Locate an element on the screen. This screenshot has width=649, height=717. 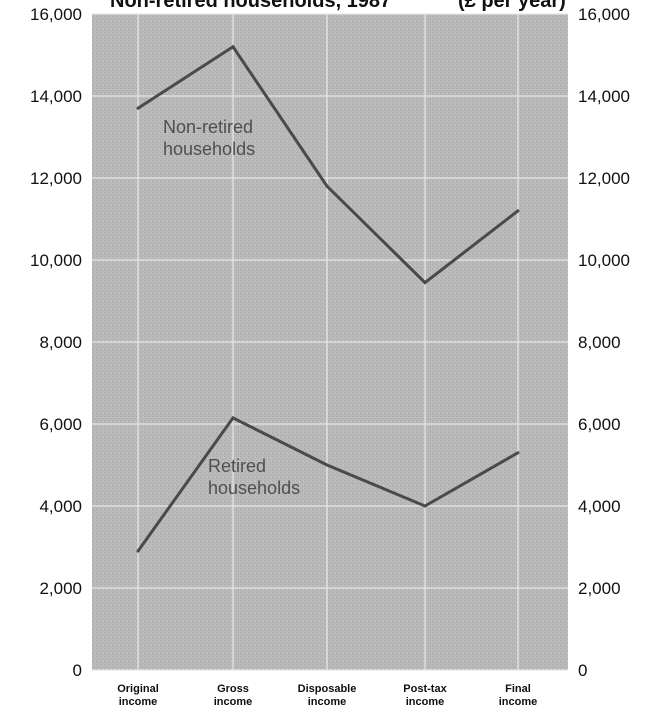
y-tick-label-left: 8,000 is located at coordinates (60, 342).